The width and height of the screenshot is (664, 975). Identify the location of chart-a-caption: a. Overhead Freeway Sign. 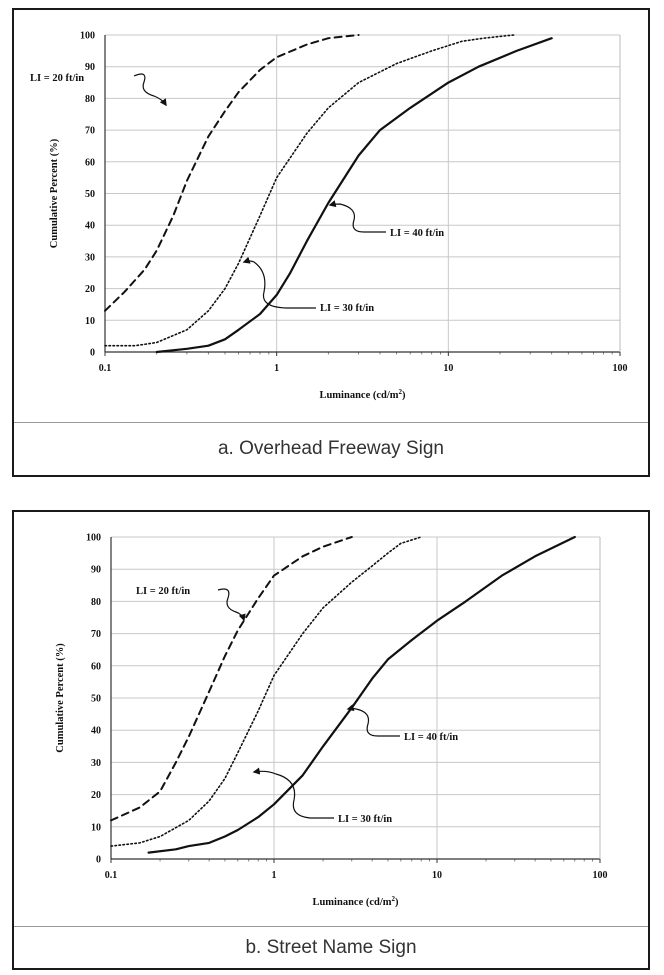
(331, 448).